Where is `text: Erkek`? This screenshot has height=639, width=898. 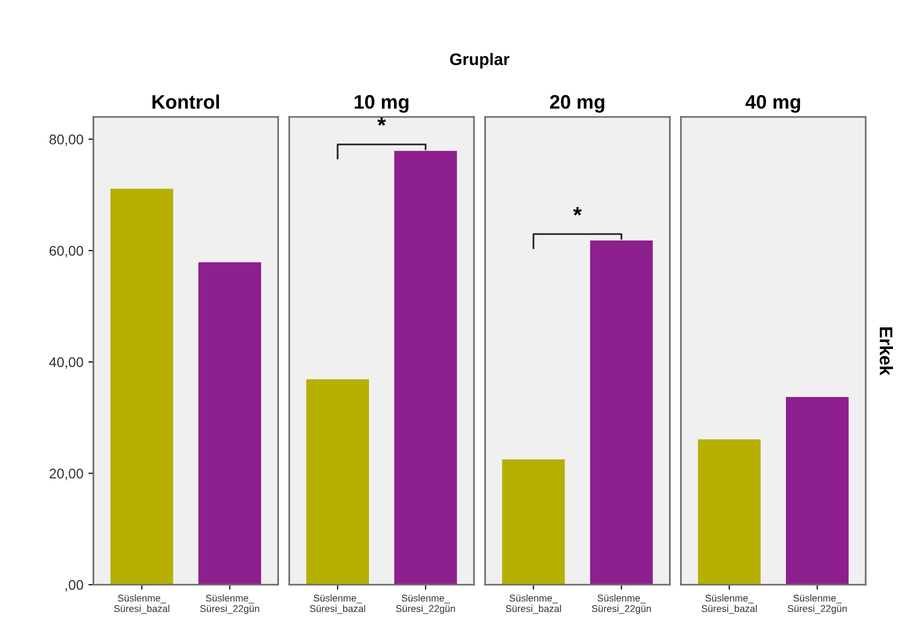 text: Erkek is located at coordinates (886, 351).